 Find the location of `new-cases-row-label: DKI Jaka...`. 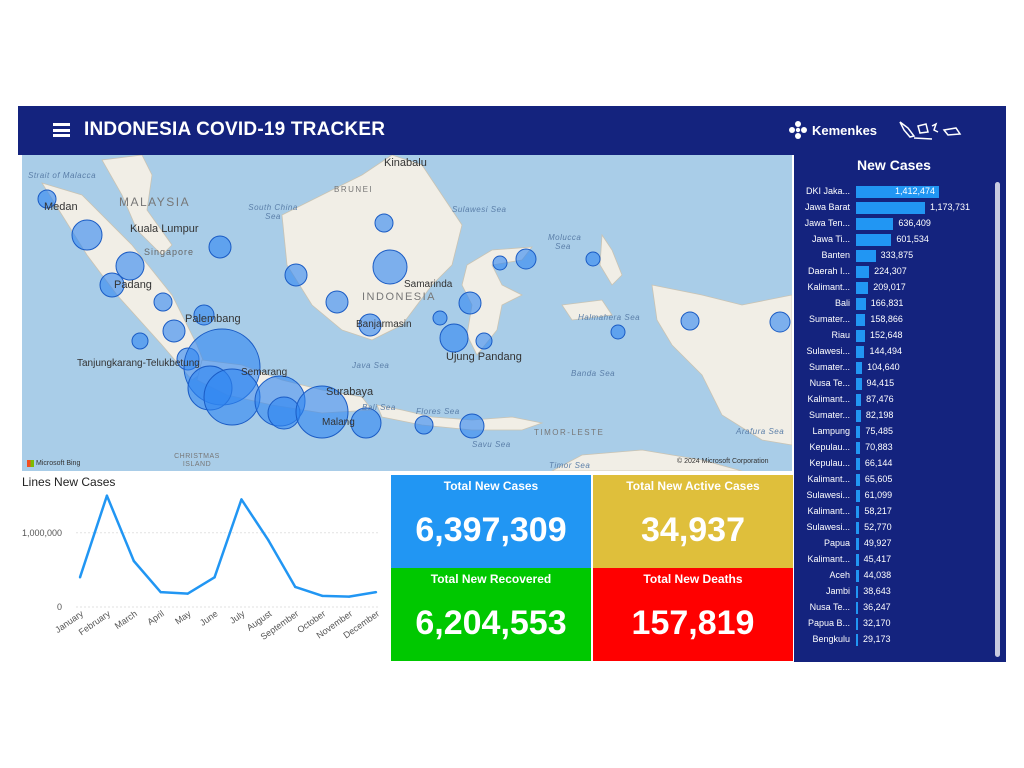

new-cases-row-label: DKI Jaka... is located at coordinates (827, 191).